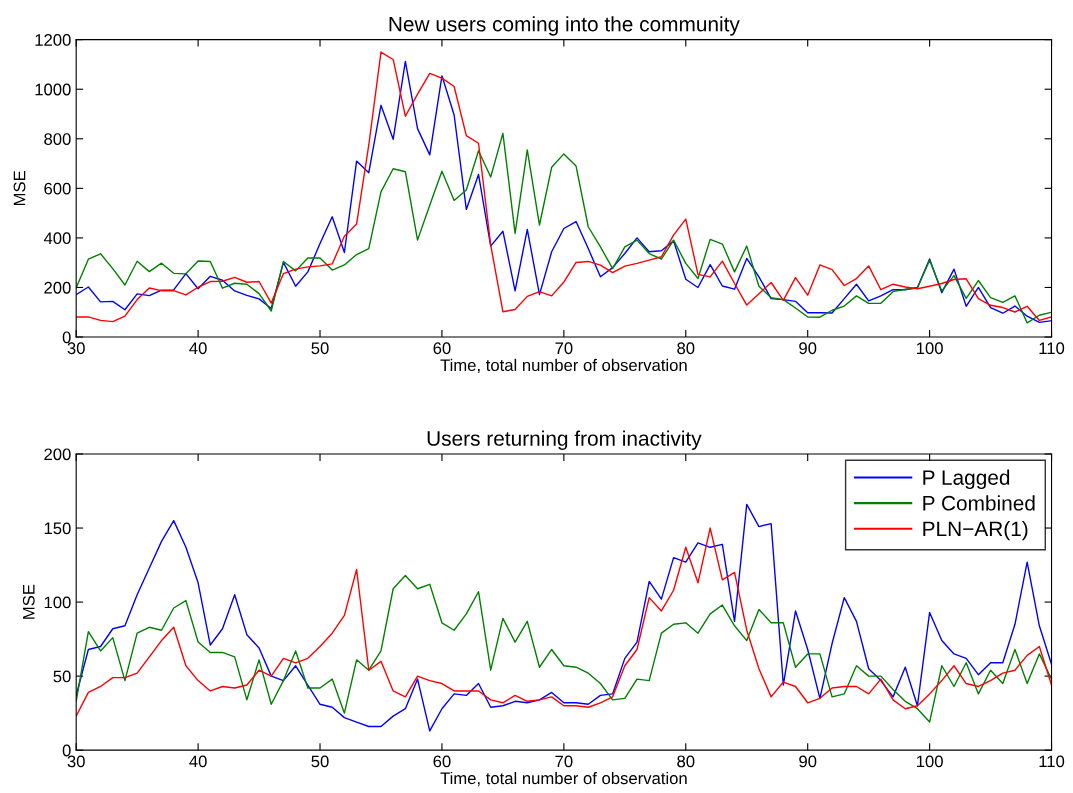 Image resolution: width=1073 pixels, height=793 pixels. Describe the element at coordinates (564, 440) in the screenshot. I see `chart-title: Users returning from inactivity` at that location.